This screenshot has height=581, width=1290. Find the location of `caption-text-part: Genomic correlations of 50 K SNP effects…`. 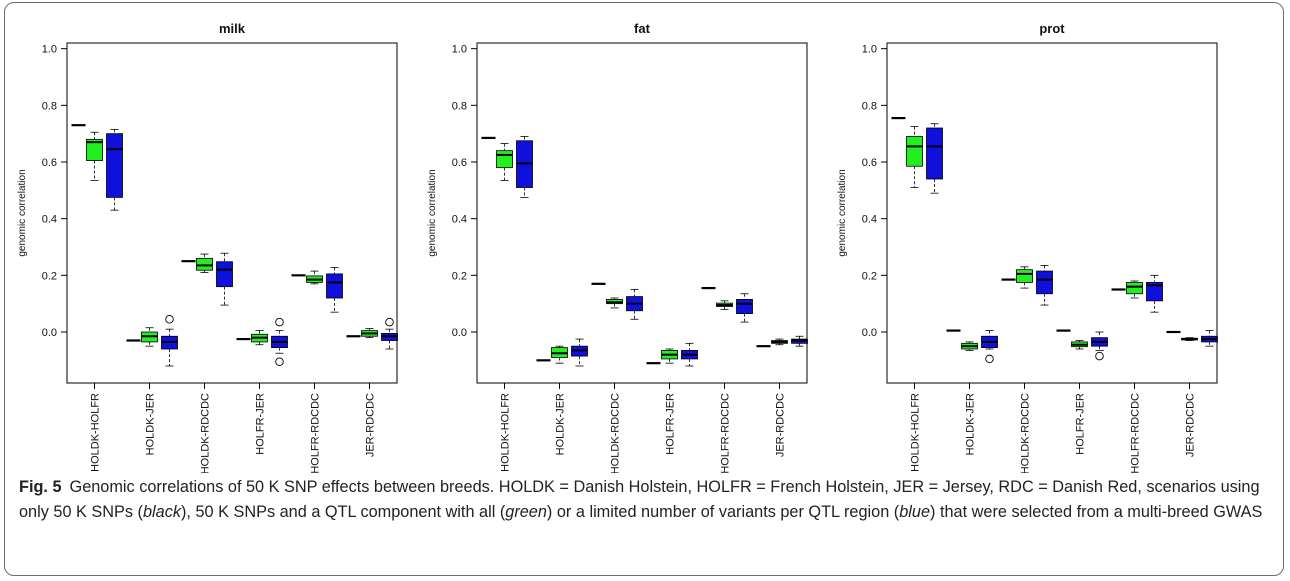

caption-text-part: Genomic correlations of 50 K SNP effects… is located at coordinates (639, 499).